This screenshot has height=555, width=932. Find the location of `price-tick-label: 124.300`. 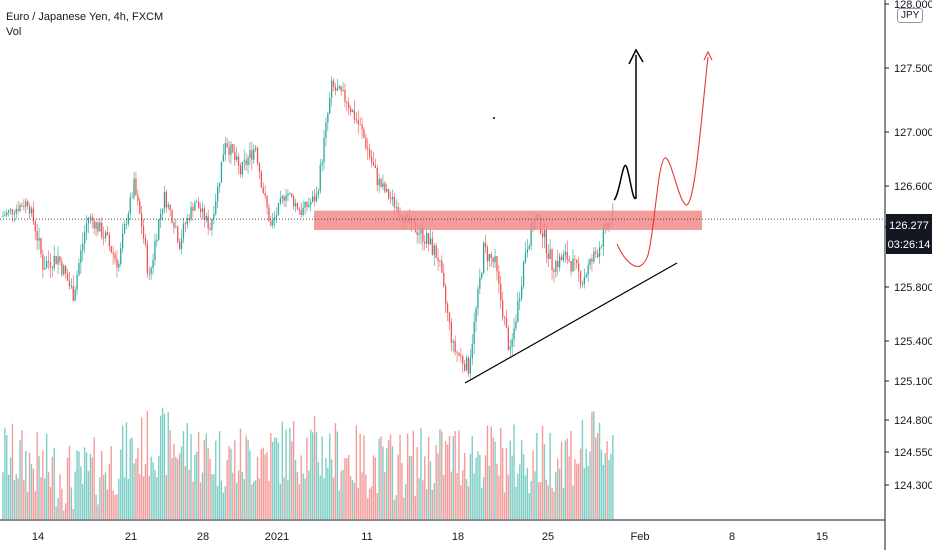

price-tick-label: 124.300 is located at coordinates (913, 486).